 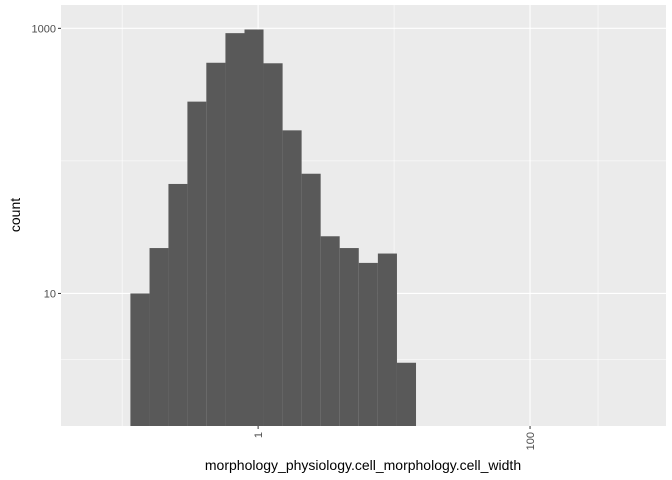 I want to click on y-tick-label: 1000, so click(x=44, y=29).